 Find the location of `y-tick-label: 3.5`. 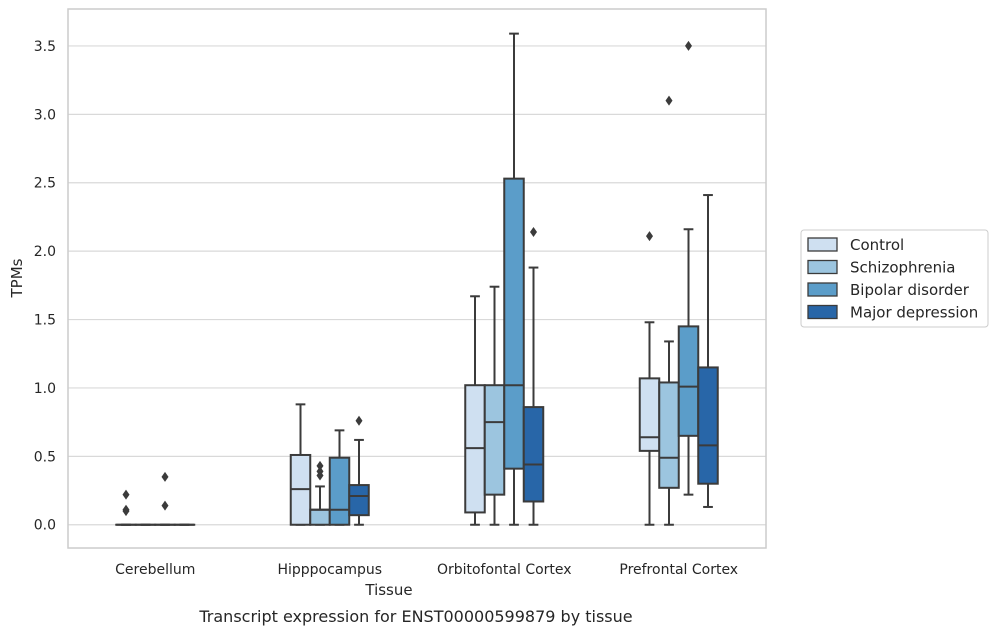

y-tick-label: 3.5 is located at coordinates (45, 47).